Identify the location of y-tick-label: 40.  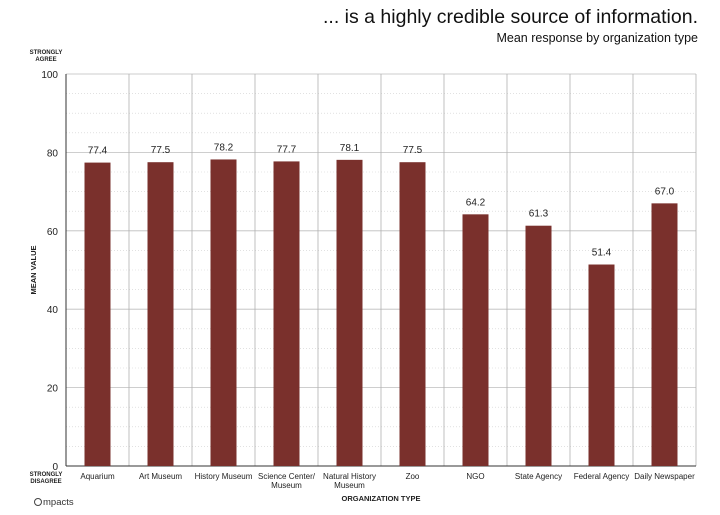
(53, 310).